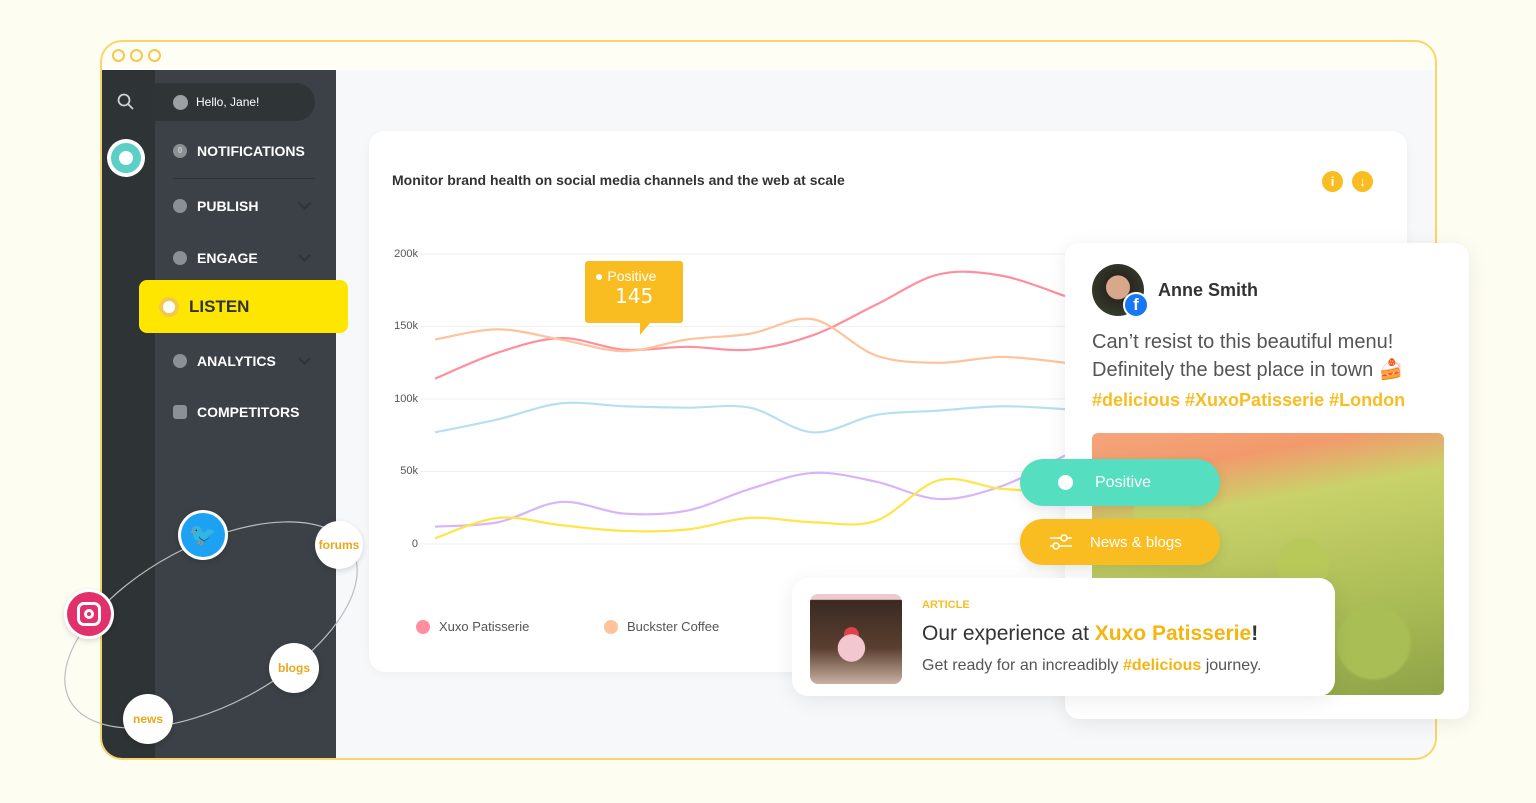 Image resolution: width=1536 pixels, height=803 pixels. I want to click on brand-logo, so click(126, 158).